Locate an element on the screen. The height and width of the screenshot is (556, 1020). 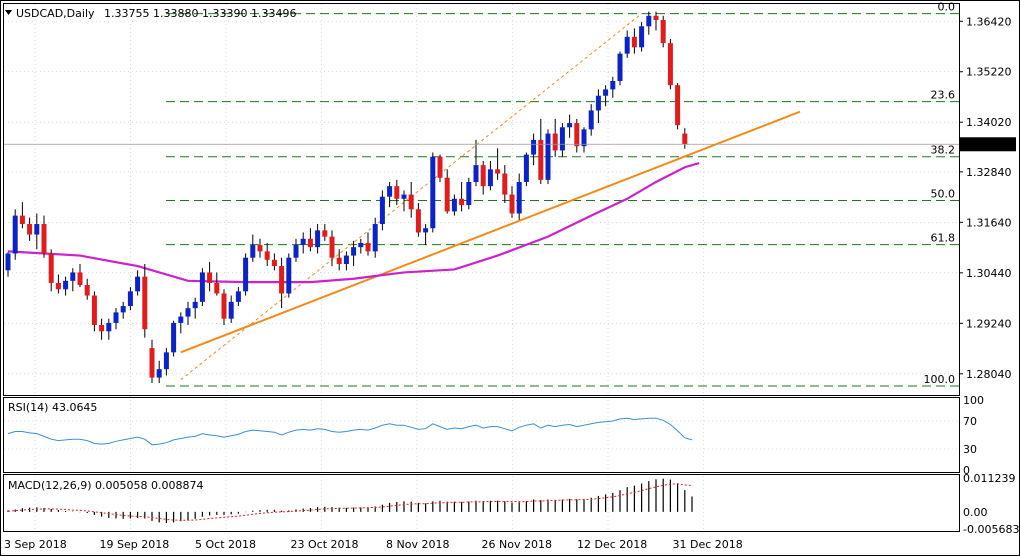
price-tick-label: 1.34020 is located at coordinates (989, 122).